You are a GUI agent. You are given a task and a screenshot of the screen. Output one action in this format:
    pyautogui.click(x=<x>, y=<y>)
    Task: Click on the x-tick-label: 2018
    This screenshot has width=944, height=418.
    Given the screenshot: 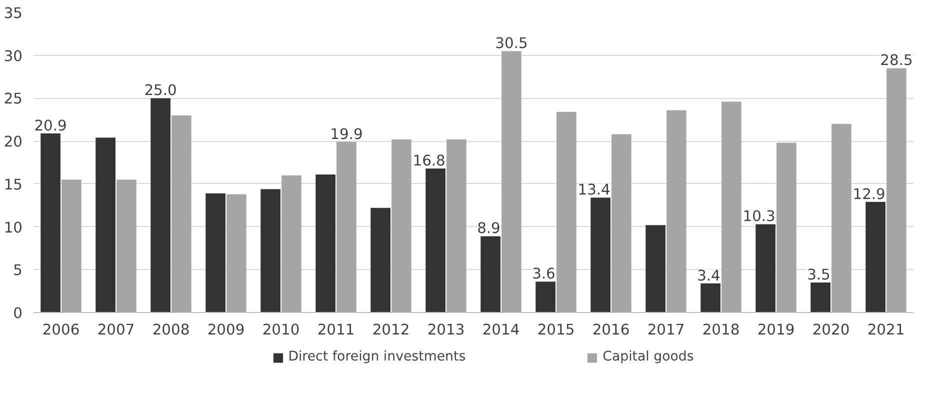 What is the action you would take?
    pyautogui.click(x=721, y=330)
    